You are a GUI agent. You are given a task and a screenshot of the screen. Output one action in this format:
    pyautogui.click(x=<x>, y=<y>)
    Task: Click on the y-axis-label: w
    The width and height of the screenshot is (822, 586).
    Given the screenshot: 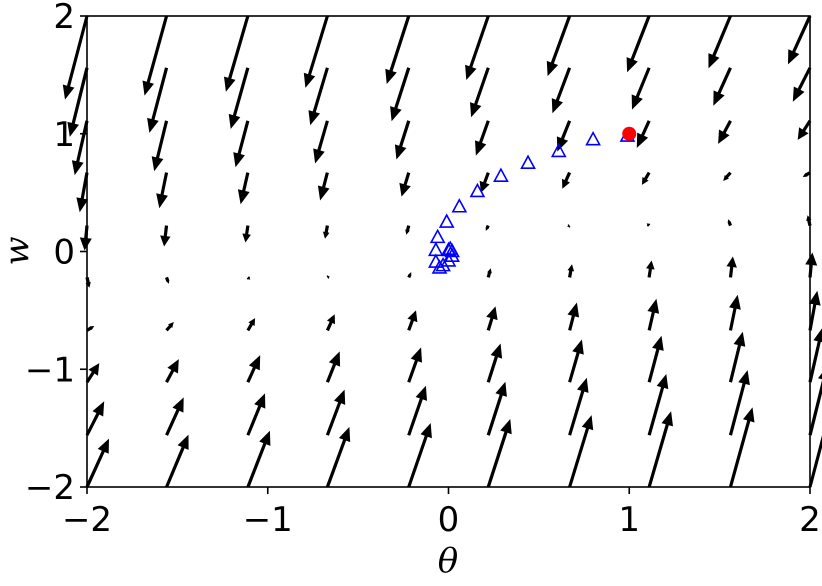 What is the action you would take?
    pyautogui.click(x=18, y=250)
    